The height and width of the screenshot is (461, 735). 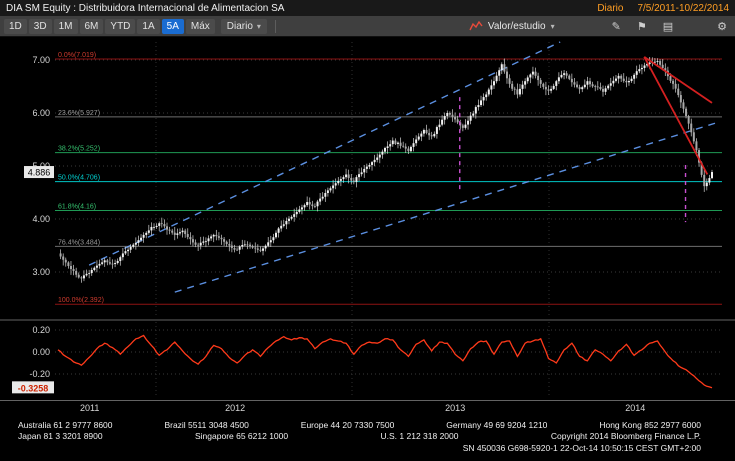 I want to click on svg-text: 4.00, so click(x=41, y=219).